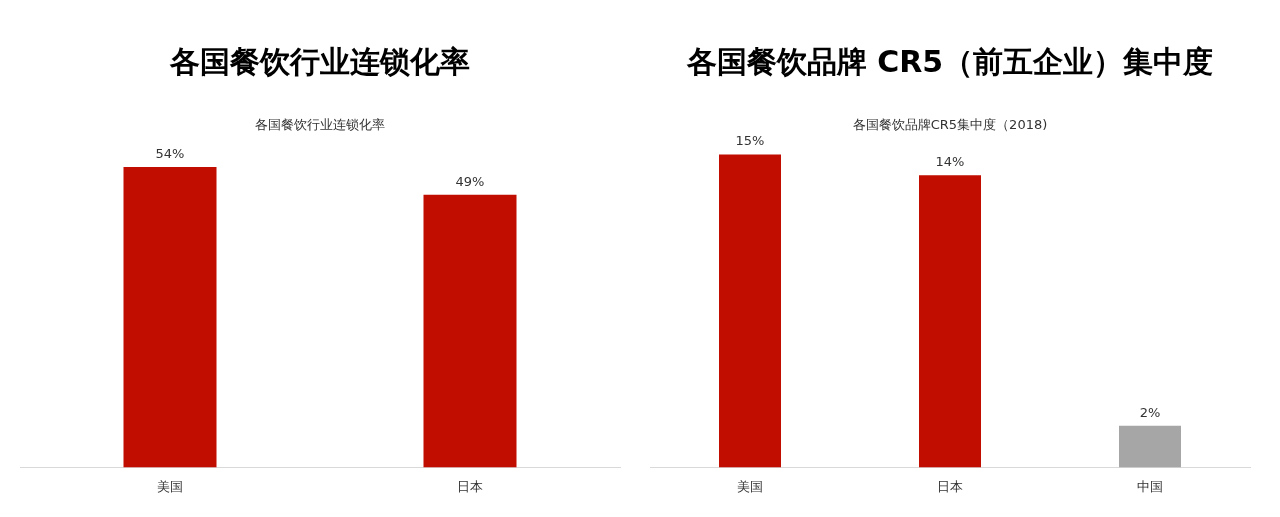 The width and height of the screenshot is (1280, 517). I want to click on chart-subtitle: 各国餐饮品牌CR5集中度（2018), so click(950, 125).